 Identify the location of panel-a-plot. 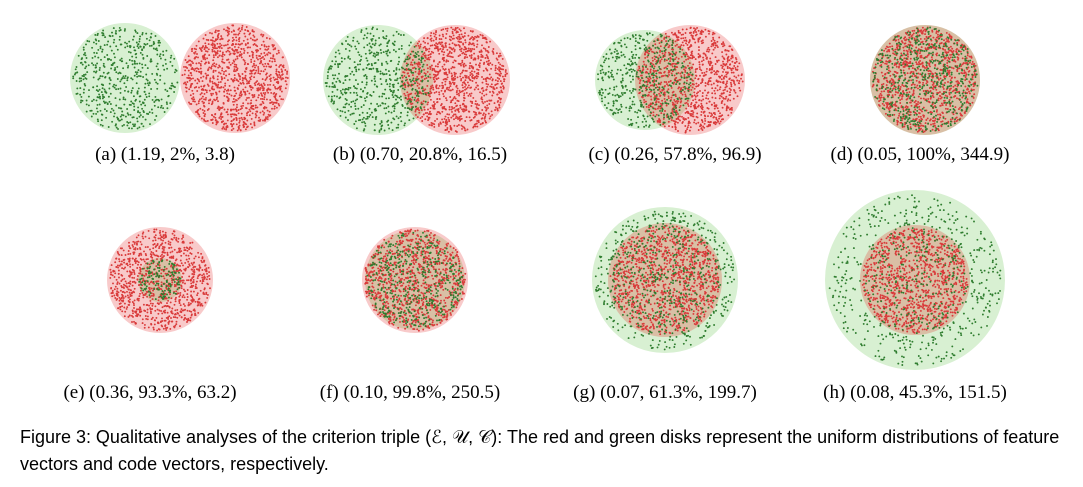
(180, 78).